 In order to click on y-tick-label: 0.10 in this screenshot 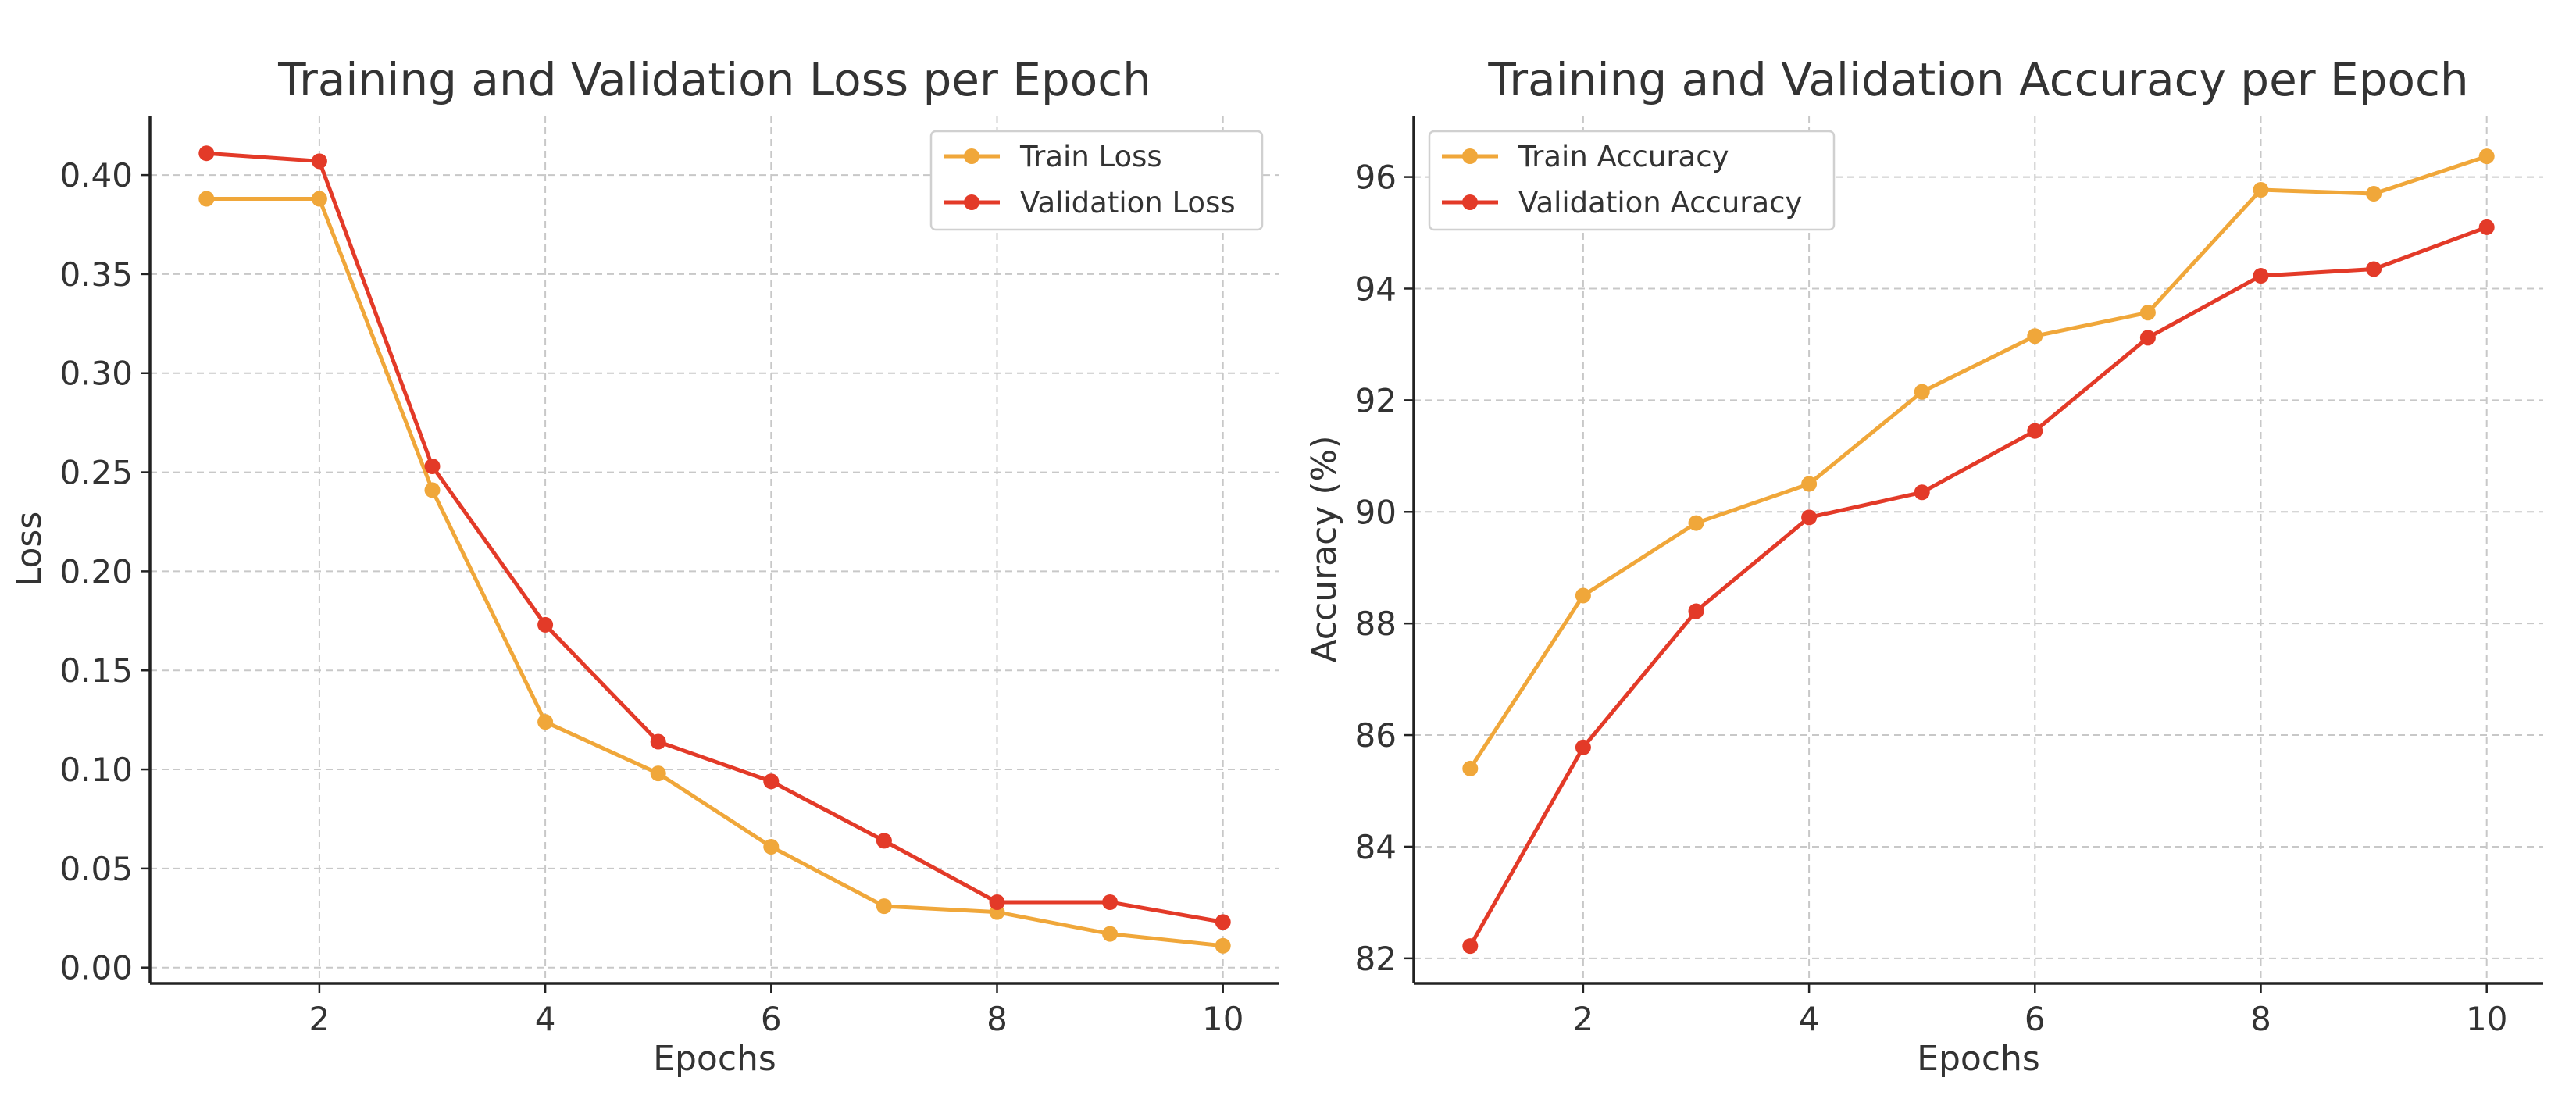, I will do `click(96, 770)`.